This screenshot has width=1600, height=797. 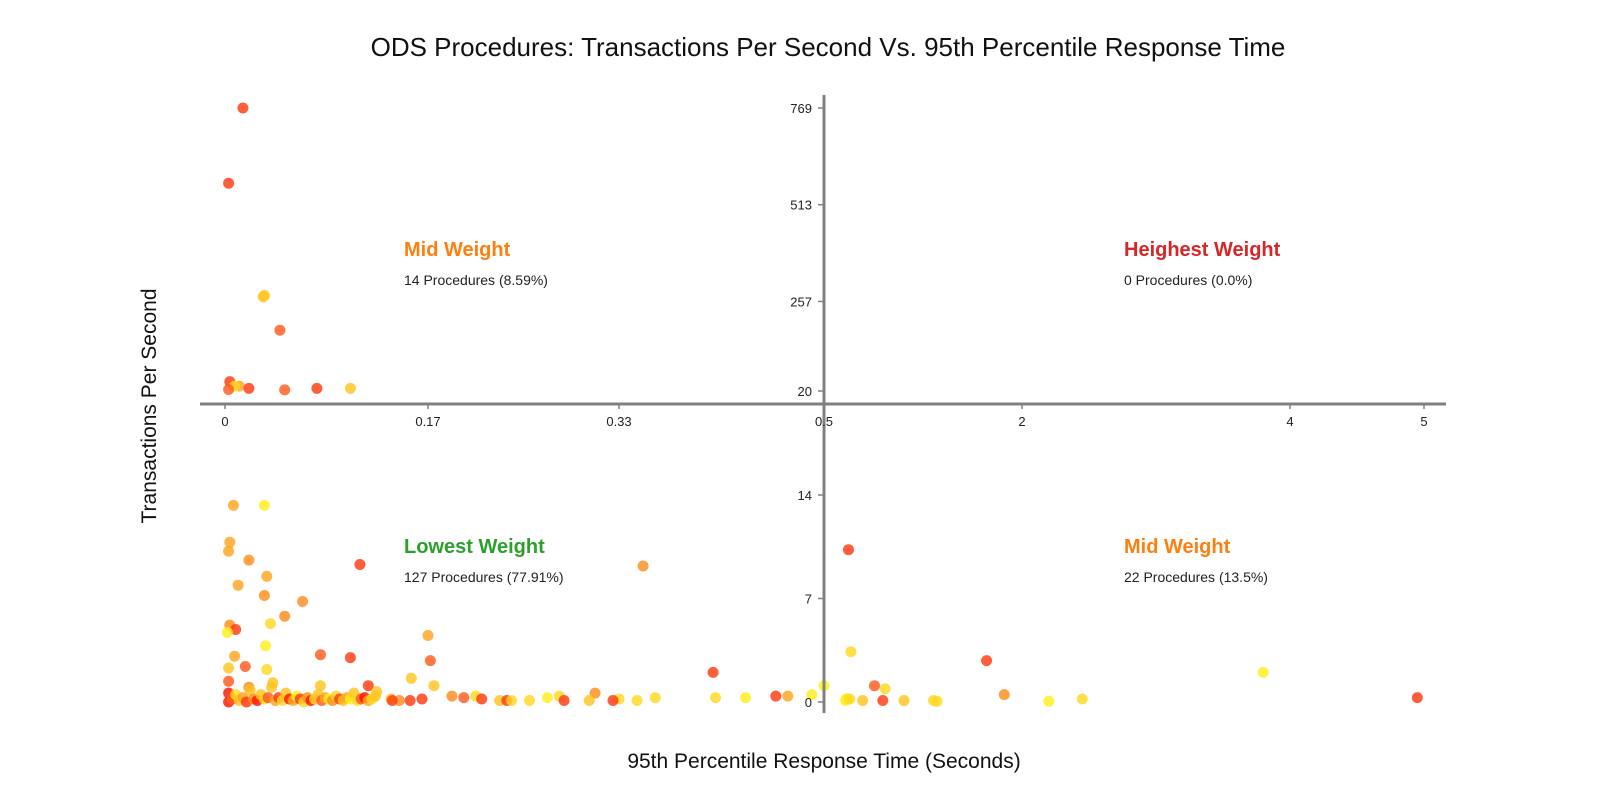 I want to click on quadrant-subtitle: 127 Procedures (77.91%), so click(x=484, y=577).